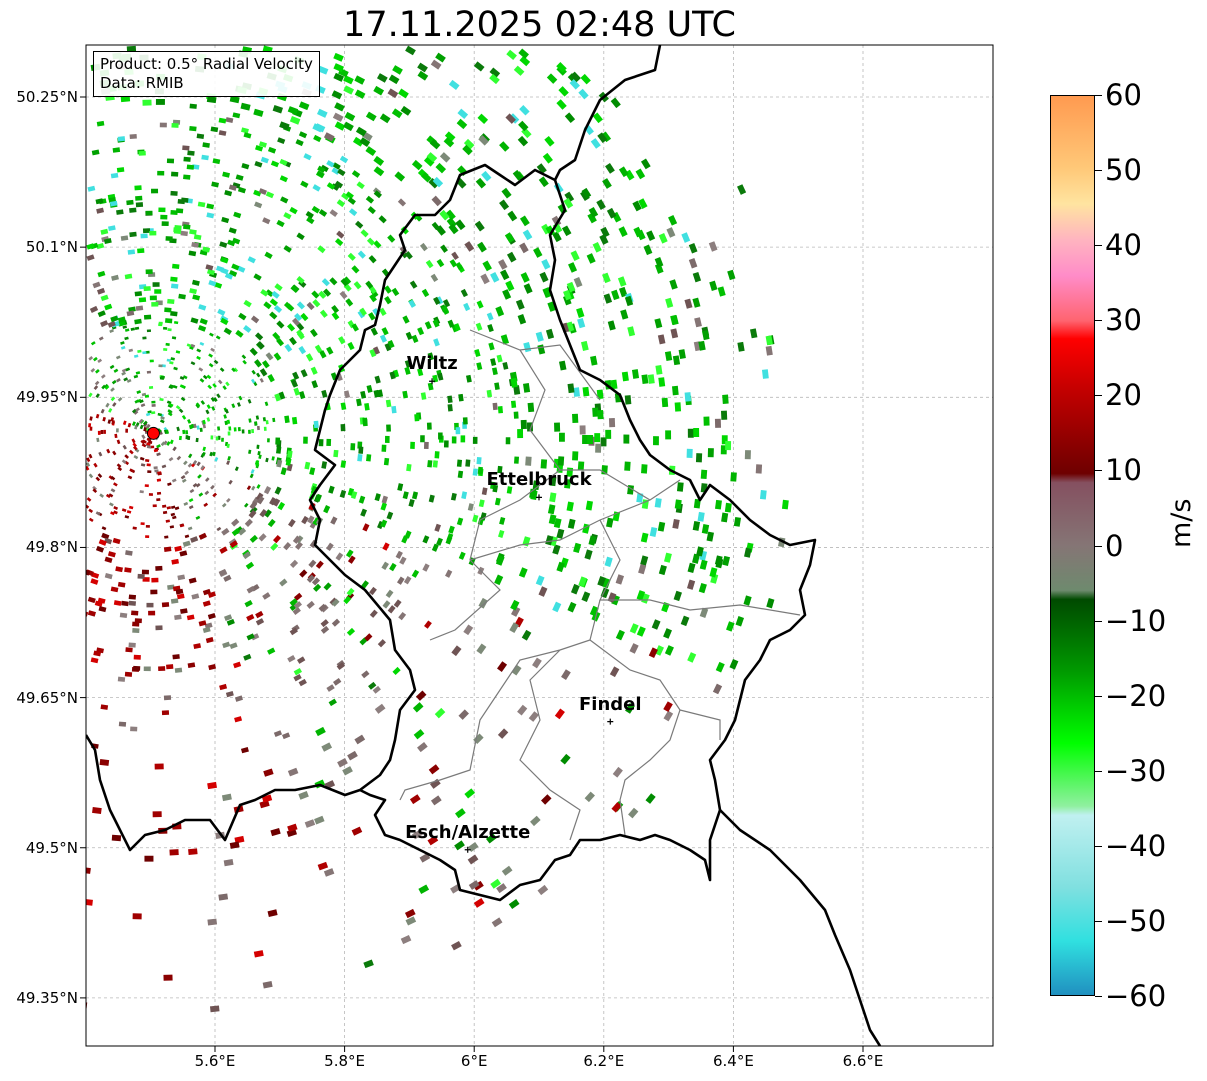 The width and height of the screenshot is (1207, 1081). What do you see at coordinates (51, 847) in the screenshot?
I see `lat-label: 49.5°N` at bounding box center [51, 847].